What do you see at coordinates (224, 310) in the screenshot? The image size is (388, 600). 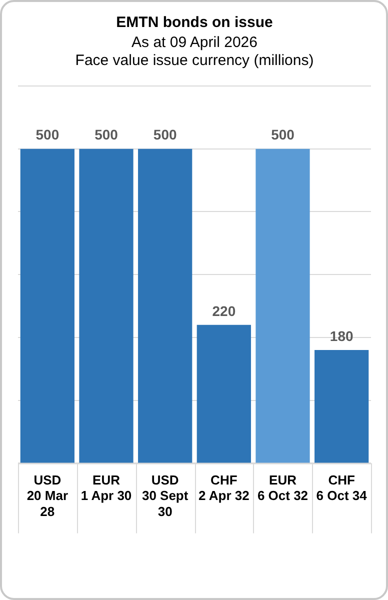 I see `data-label: 220` at bounding box center [224, 310].